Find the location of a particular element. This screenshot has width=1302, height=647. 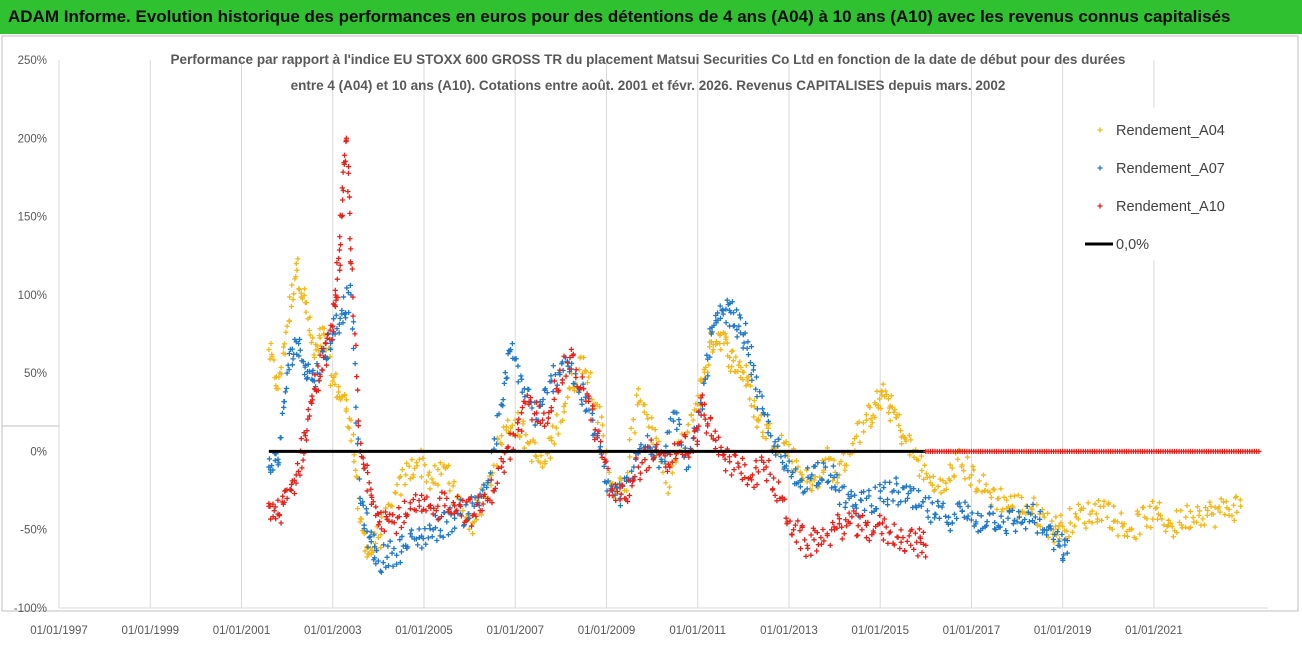

y-tick-label: 100% is located at coordinates (32, 296).